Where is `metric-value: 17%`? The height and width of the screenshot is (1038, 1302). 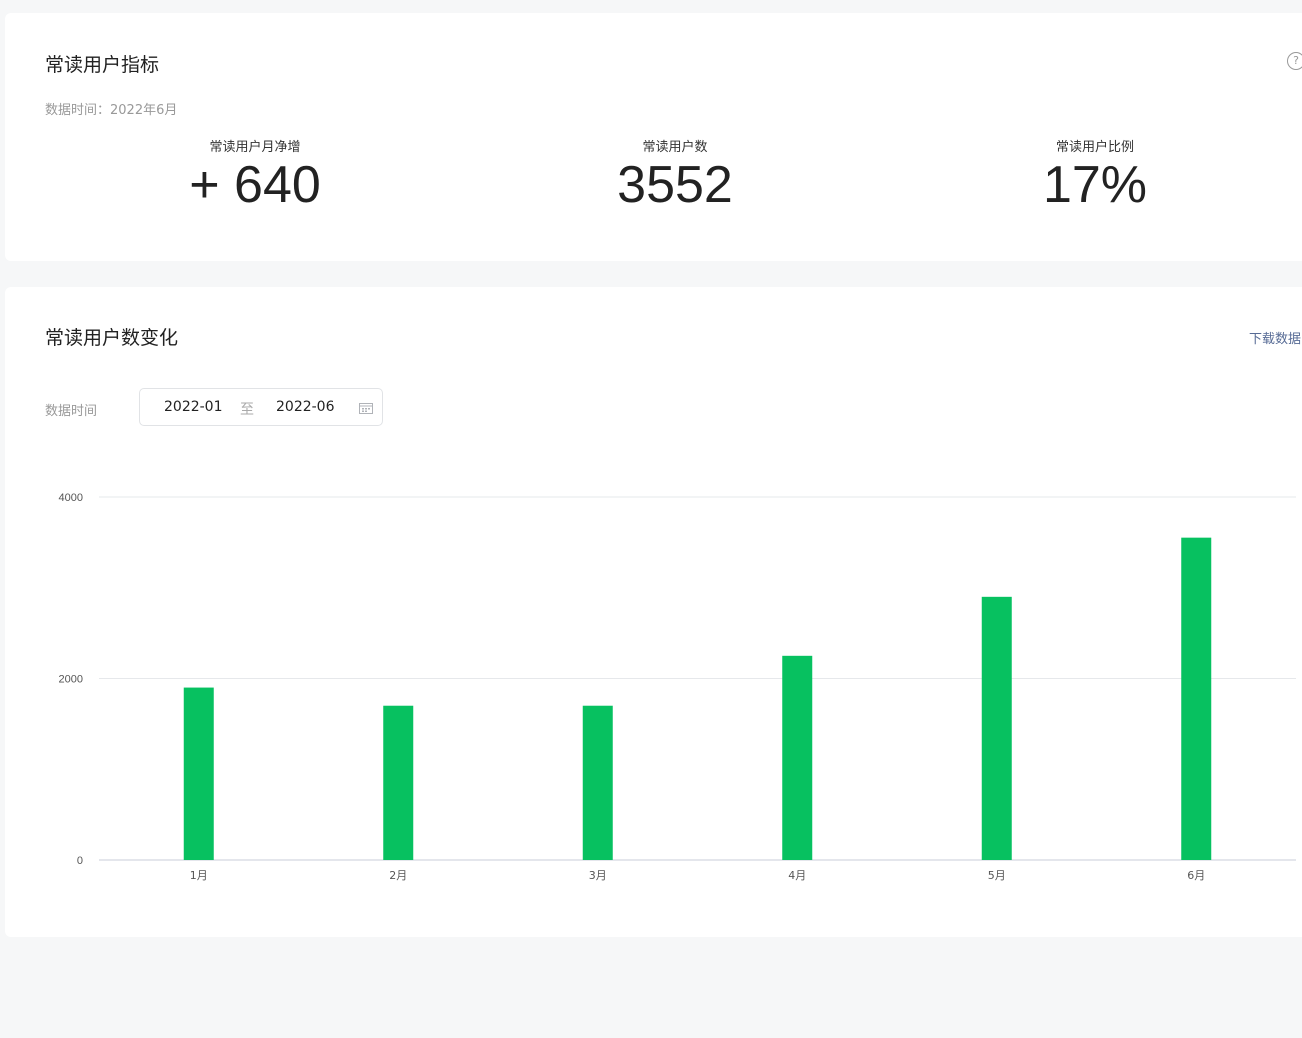
metric-value: 17% is located at coordinates (1095, 185).